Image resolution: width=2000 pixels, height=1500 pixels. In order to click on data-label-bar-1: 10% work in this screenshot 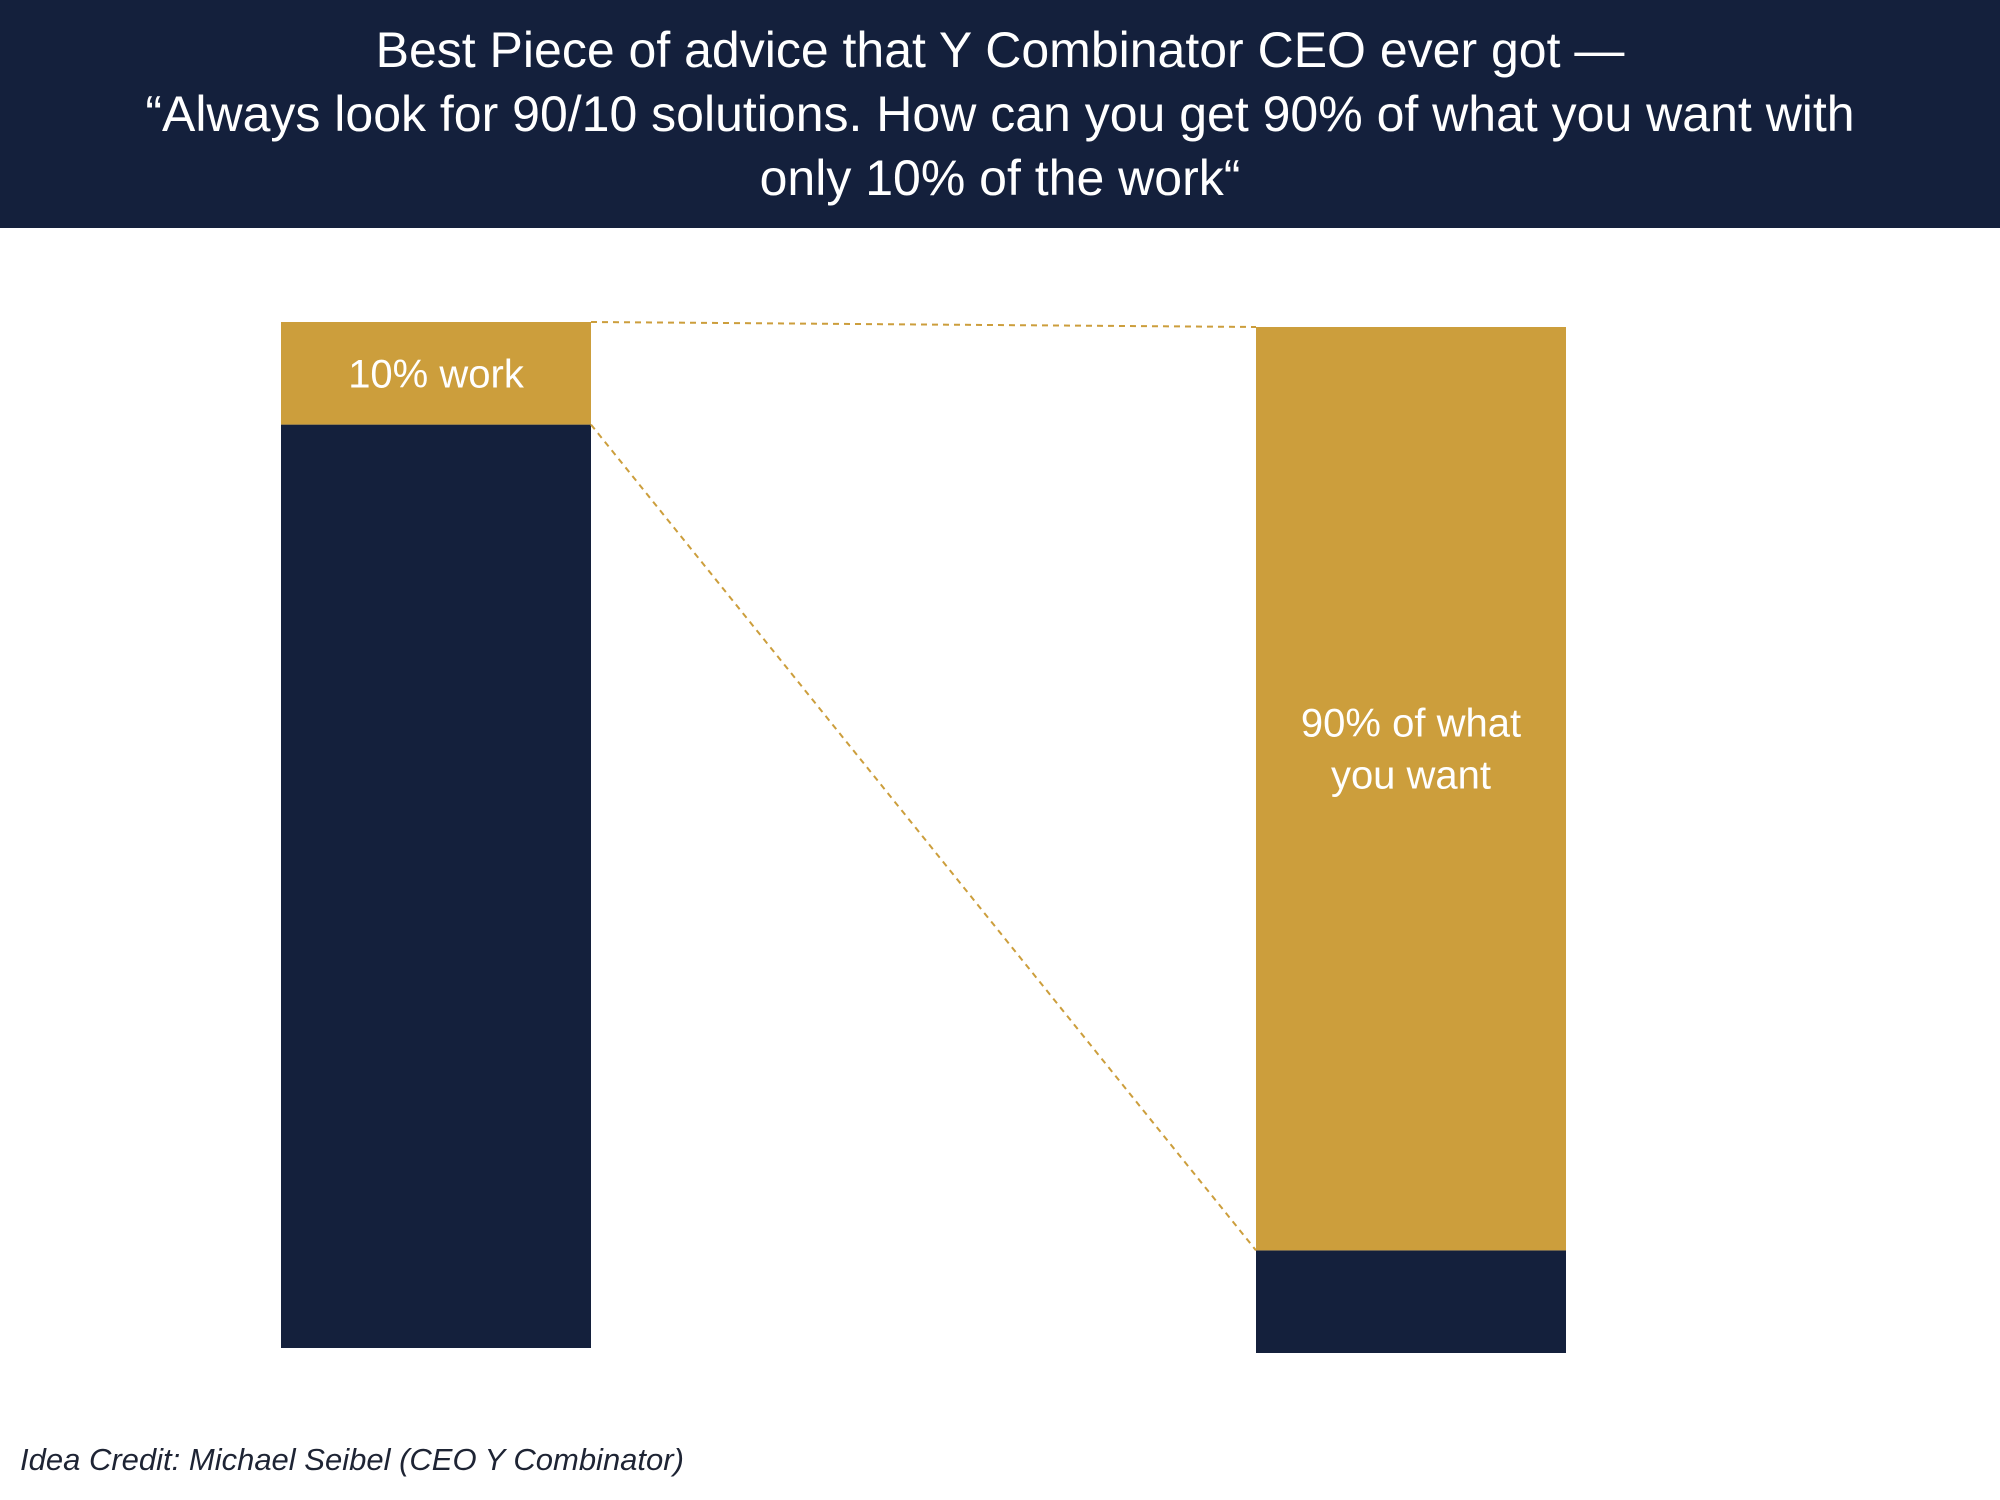, I will do `click(436, 374)`.